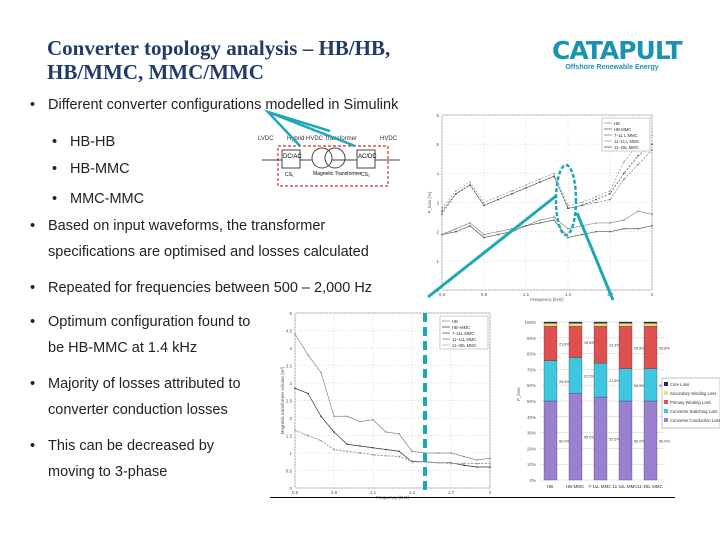  What do you see at coordinates (292, 157) in the screenshot?
I see `converter-cs1-type: DC/AC` at bounding box center [292, 157].